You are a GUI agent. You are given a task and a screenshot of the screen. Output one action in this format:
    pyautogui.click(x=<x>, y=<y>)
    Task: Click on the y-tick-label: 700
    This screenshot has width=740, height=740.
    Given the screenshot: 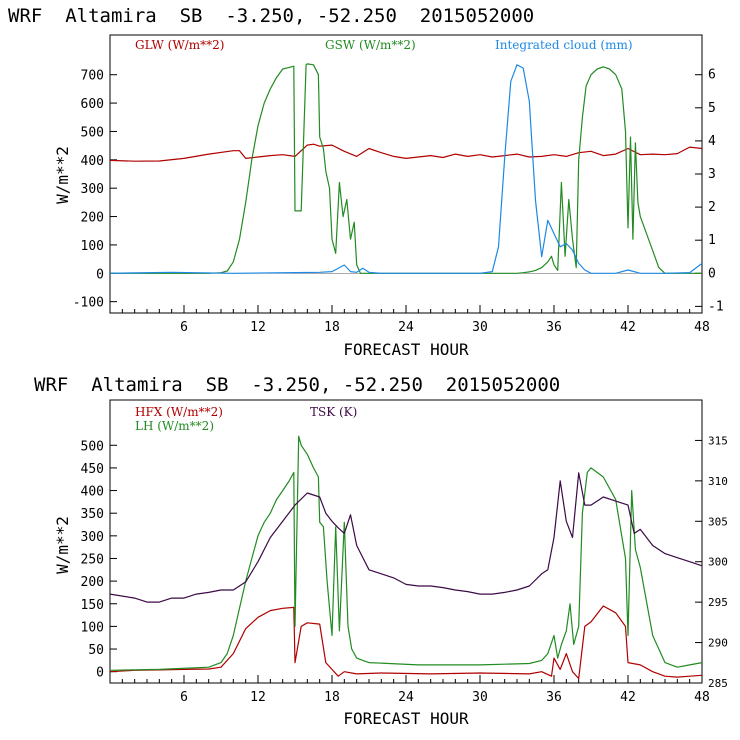 What is the action you would take?
    pyautogui.click(x=92, y=76)
    